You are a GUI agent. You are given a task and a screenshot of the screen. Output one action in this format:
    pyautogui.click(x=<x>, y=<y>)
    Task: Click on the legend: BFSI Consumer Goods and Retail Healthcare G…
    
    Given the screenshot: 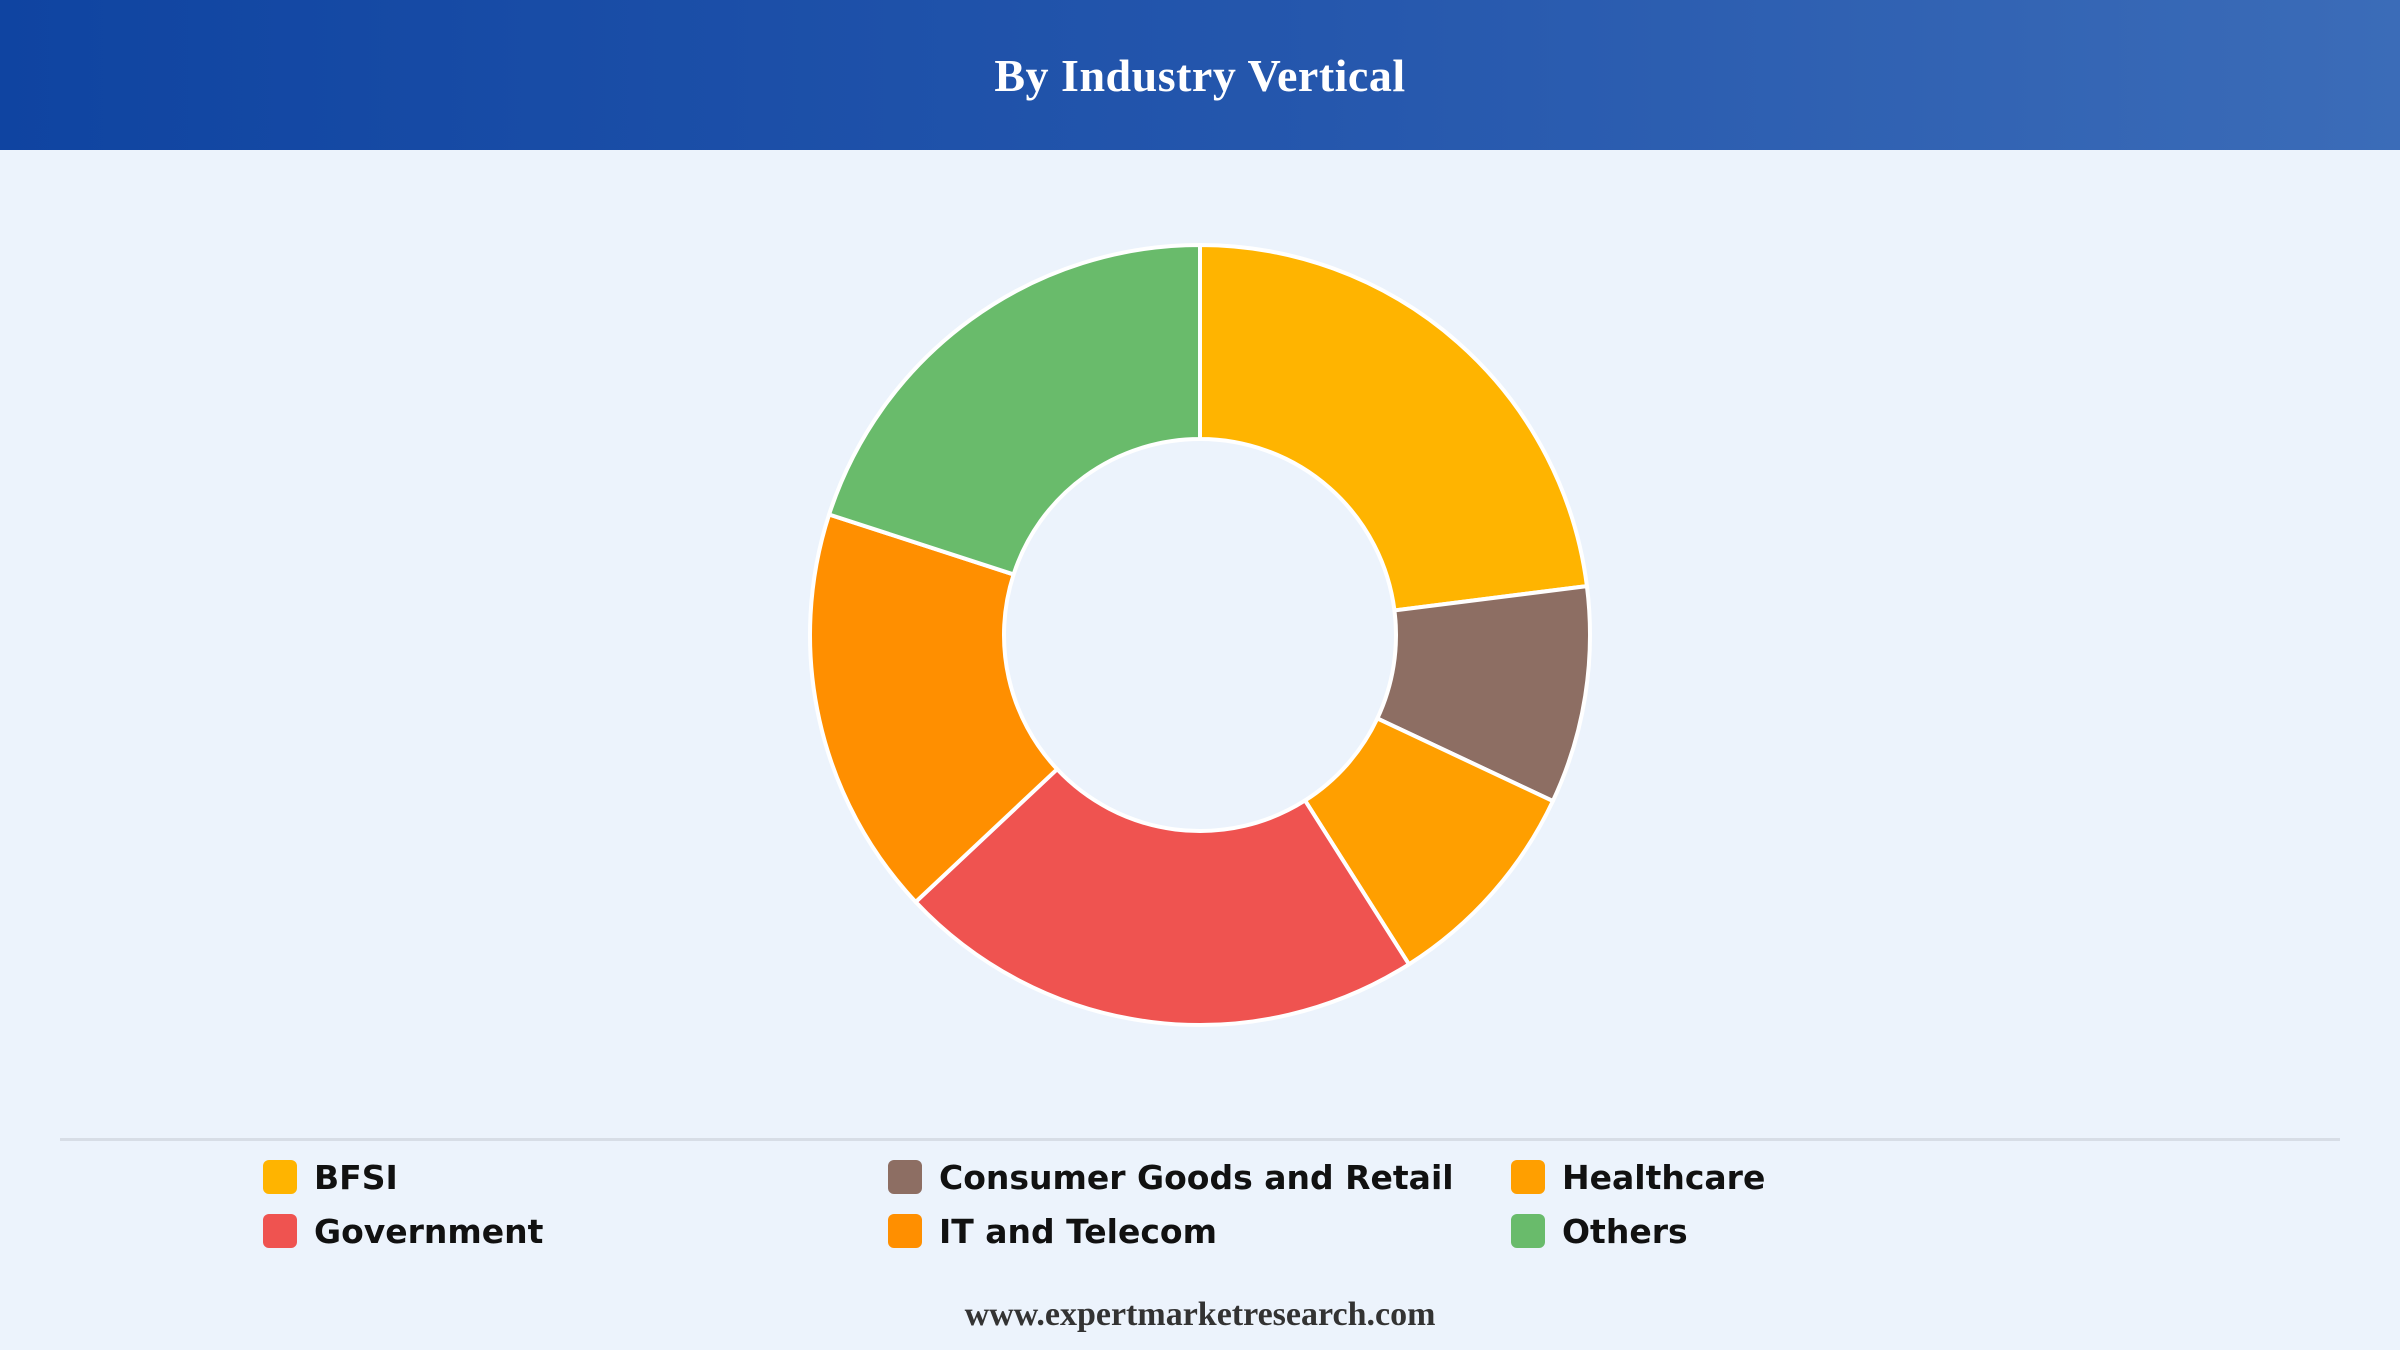 What is the action you would take?
    pyautogui.click(x=1063, y=1207)
    